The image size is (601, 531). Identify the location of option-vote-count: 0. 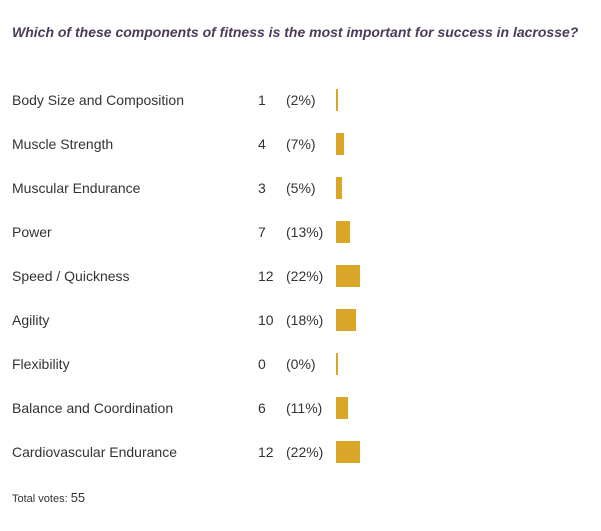
(262, 364).